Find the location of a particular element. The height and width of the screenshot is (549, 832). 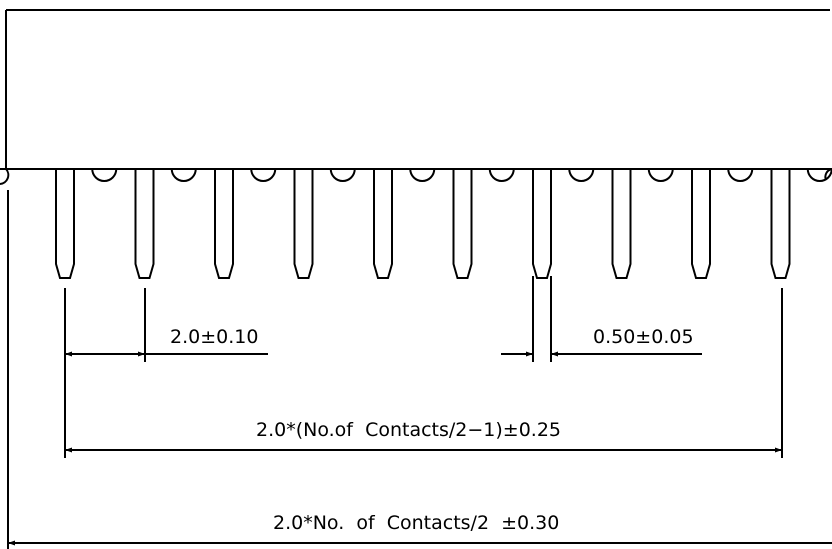

housing-left-notch is located at coordinates (5, 176).